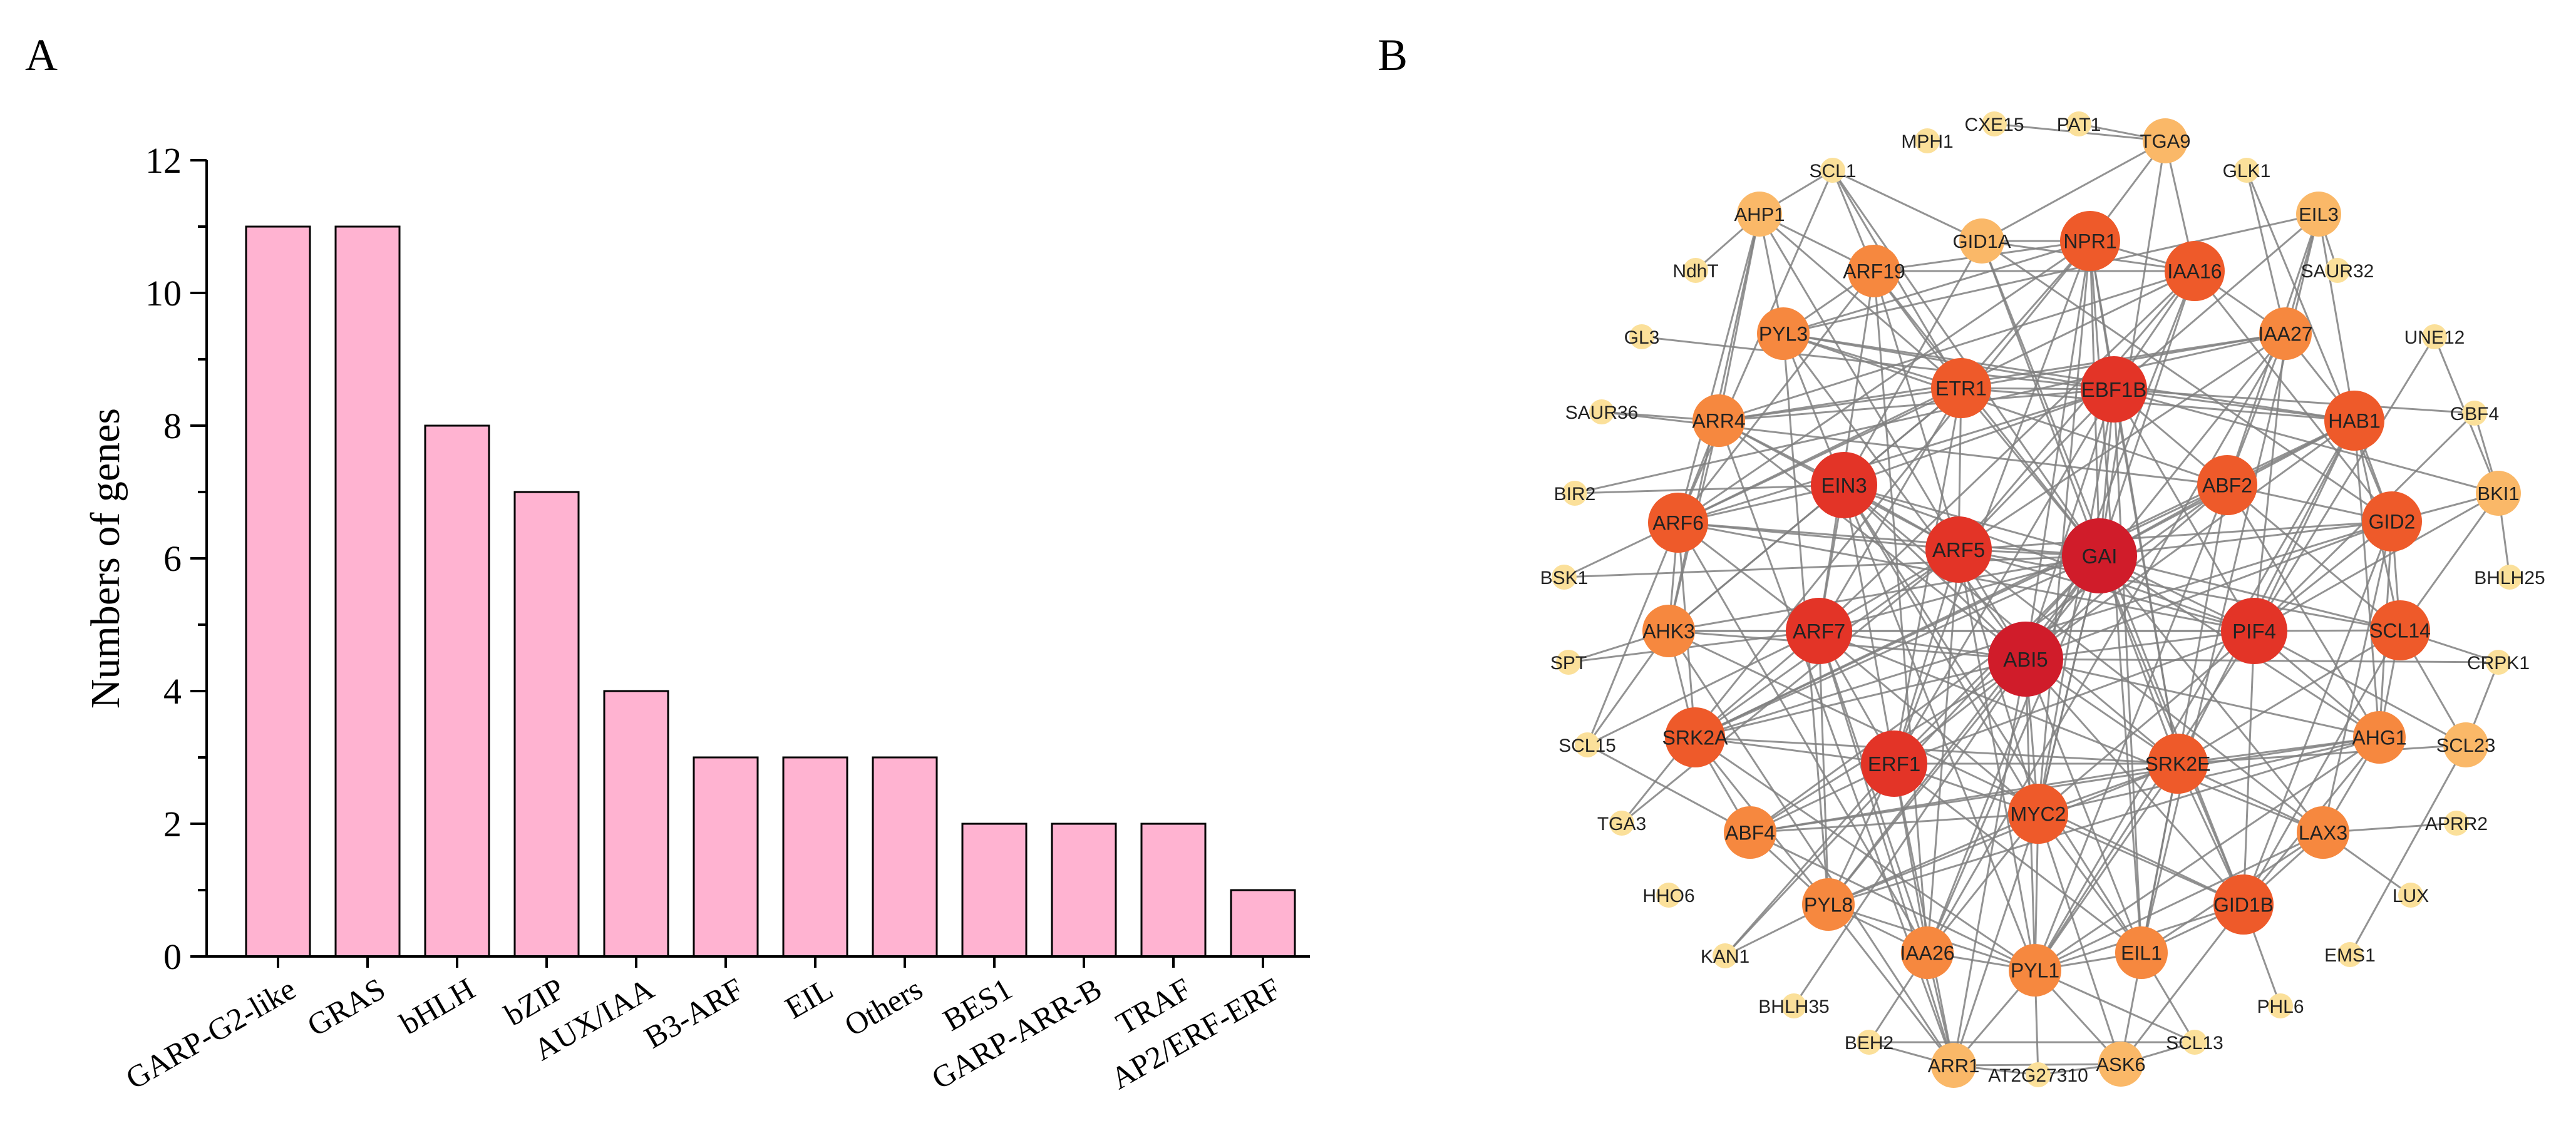 This screenshot has height=1143, width=2576. What do you see at coordinates (2079, 125) in the screenshot?
I see `node-label: PAT1` at bounding box center [2079, 125].